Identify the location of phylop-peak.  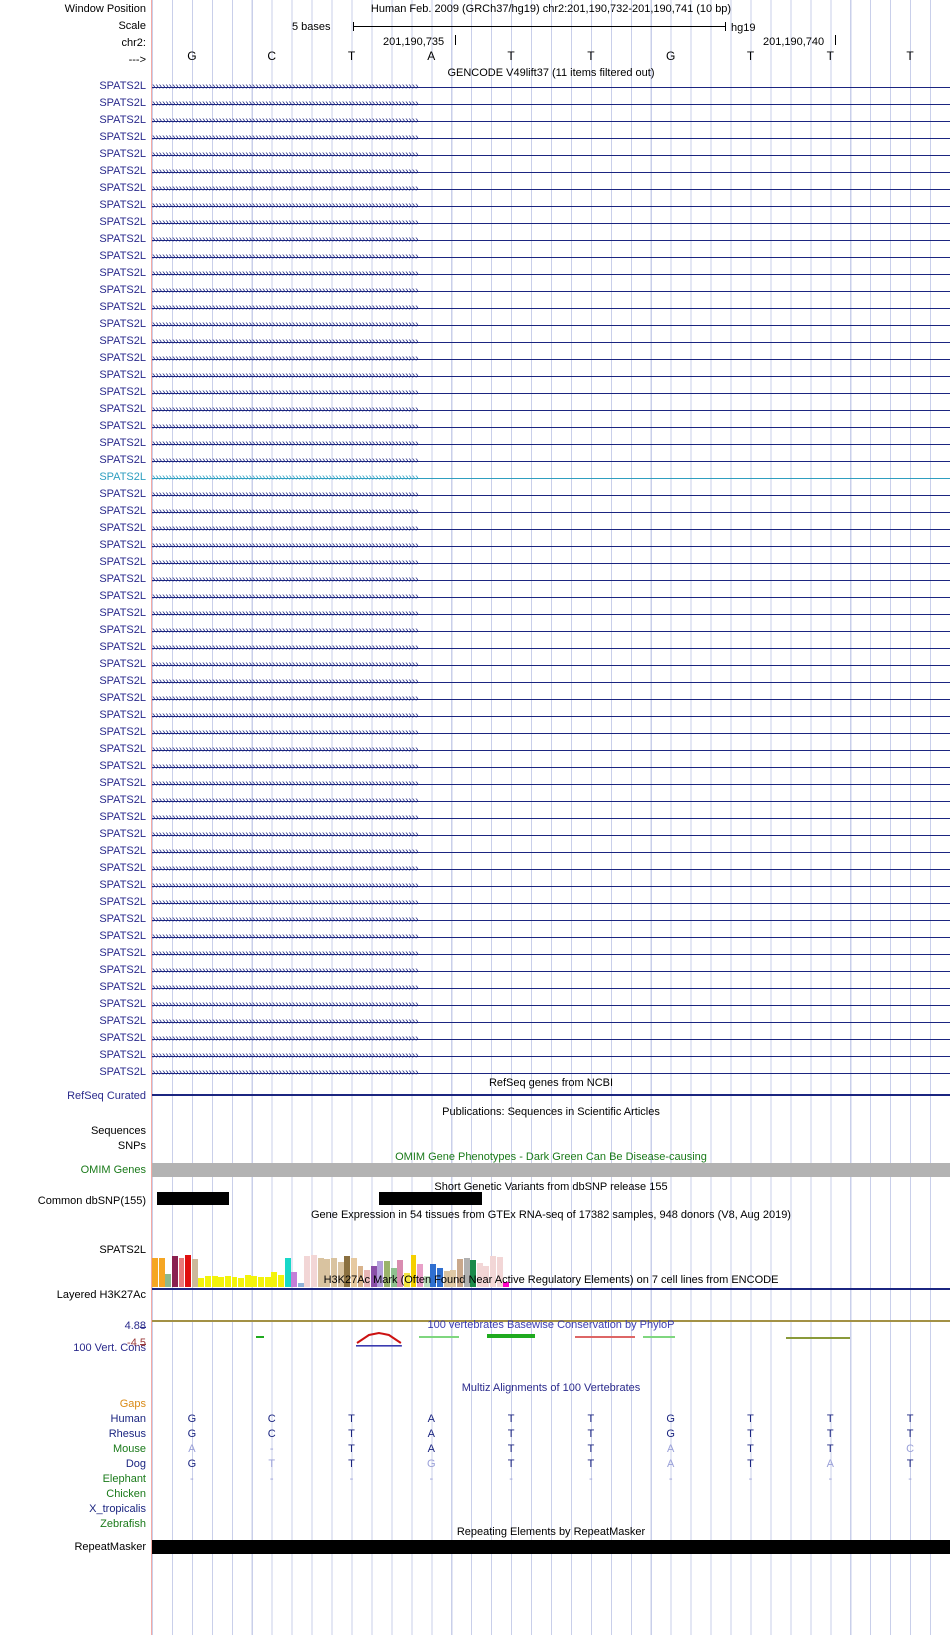
(379, 1339).